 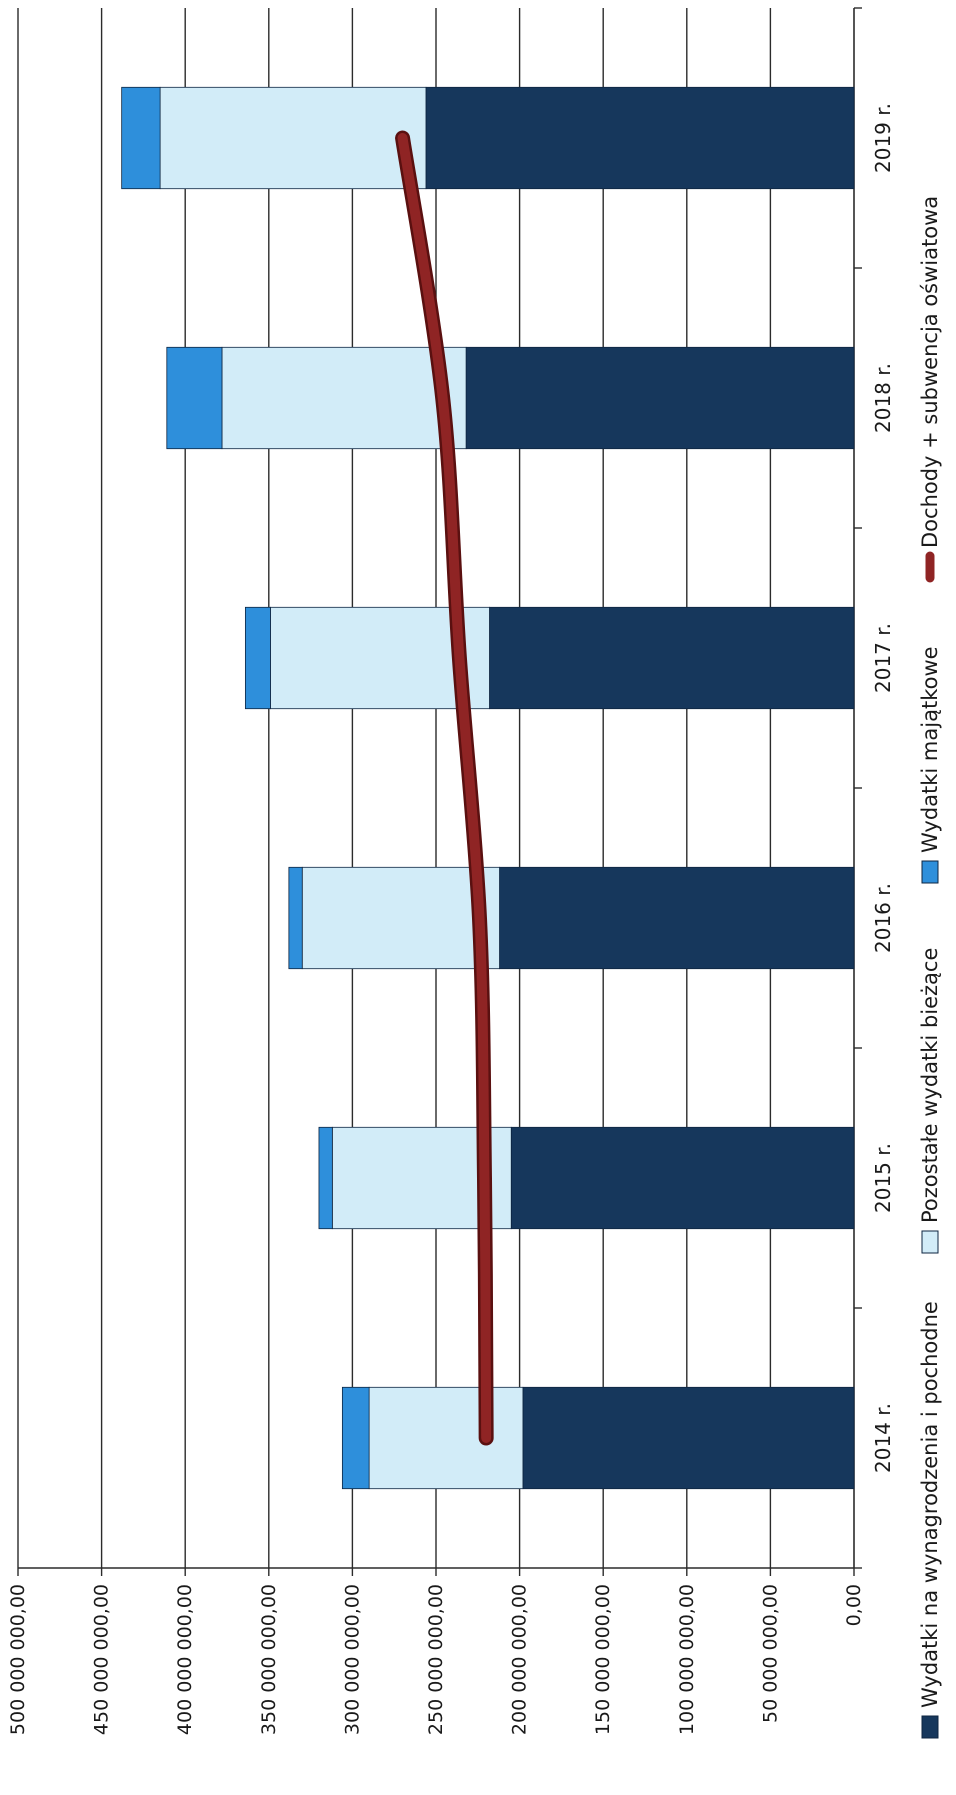 I want to click on category-label: 2019 r., so click(x=883, y=138).